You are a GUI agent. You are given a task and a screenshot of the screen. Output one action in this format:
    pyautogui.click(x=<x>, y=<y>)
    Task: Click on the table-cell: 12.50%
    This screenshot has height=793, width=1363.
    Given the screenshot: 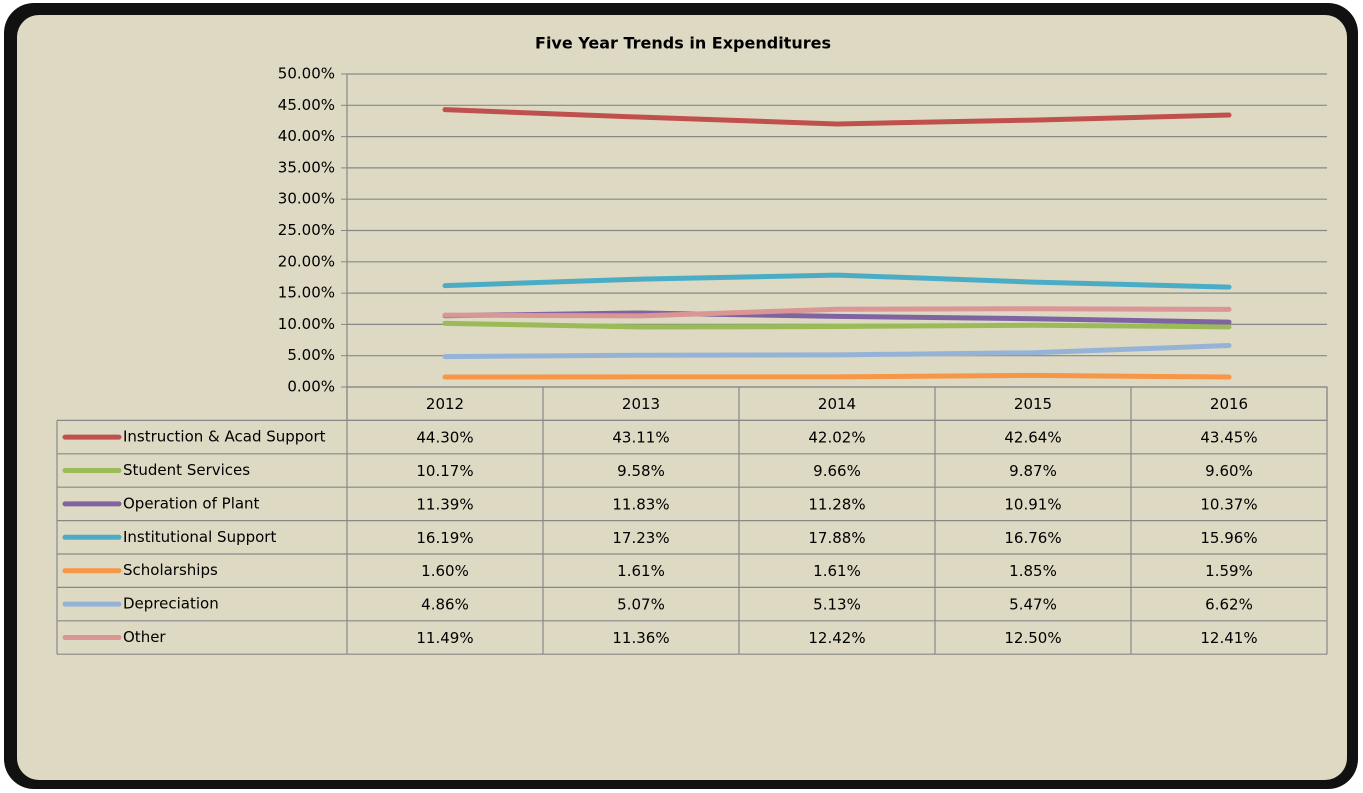 What is the action you would take?
    pyautogui.click(x=1032, y=638)
    